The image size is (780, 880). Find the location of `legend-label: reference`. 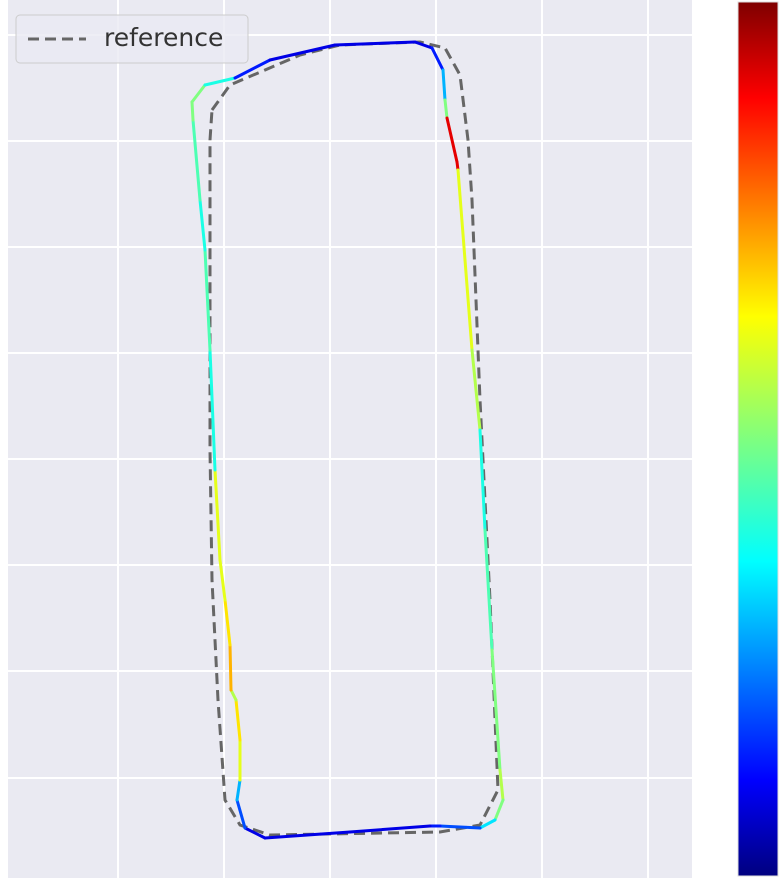

legend-label: reference is located at coordinates (163, 37).